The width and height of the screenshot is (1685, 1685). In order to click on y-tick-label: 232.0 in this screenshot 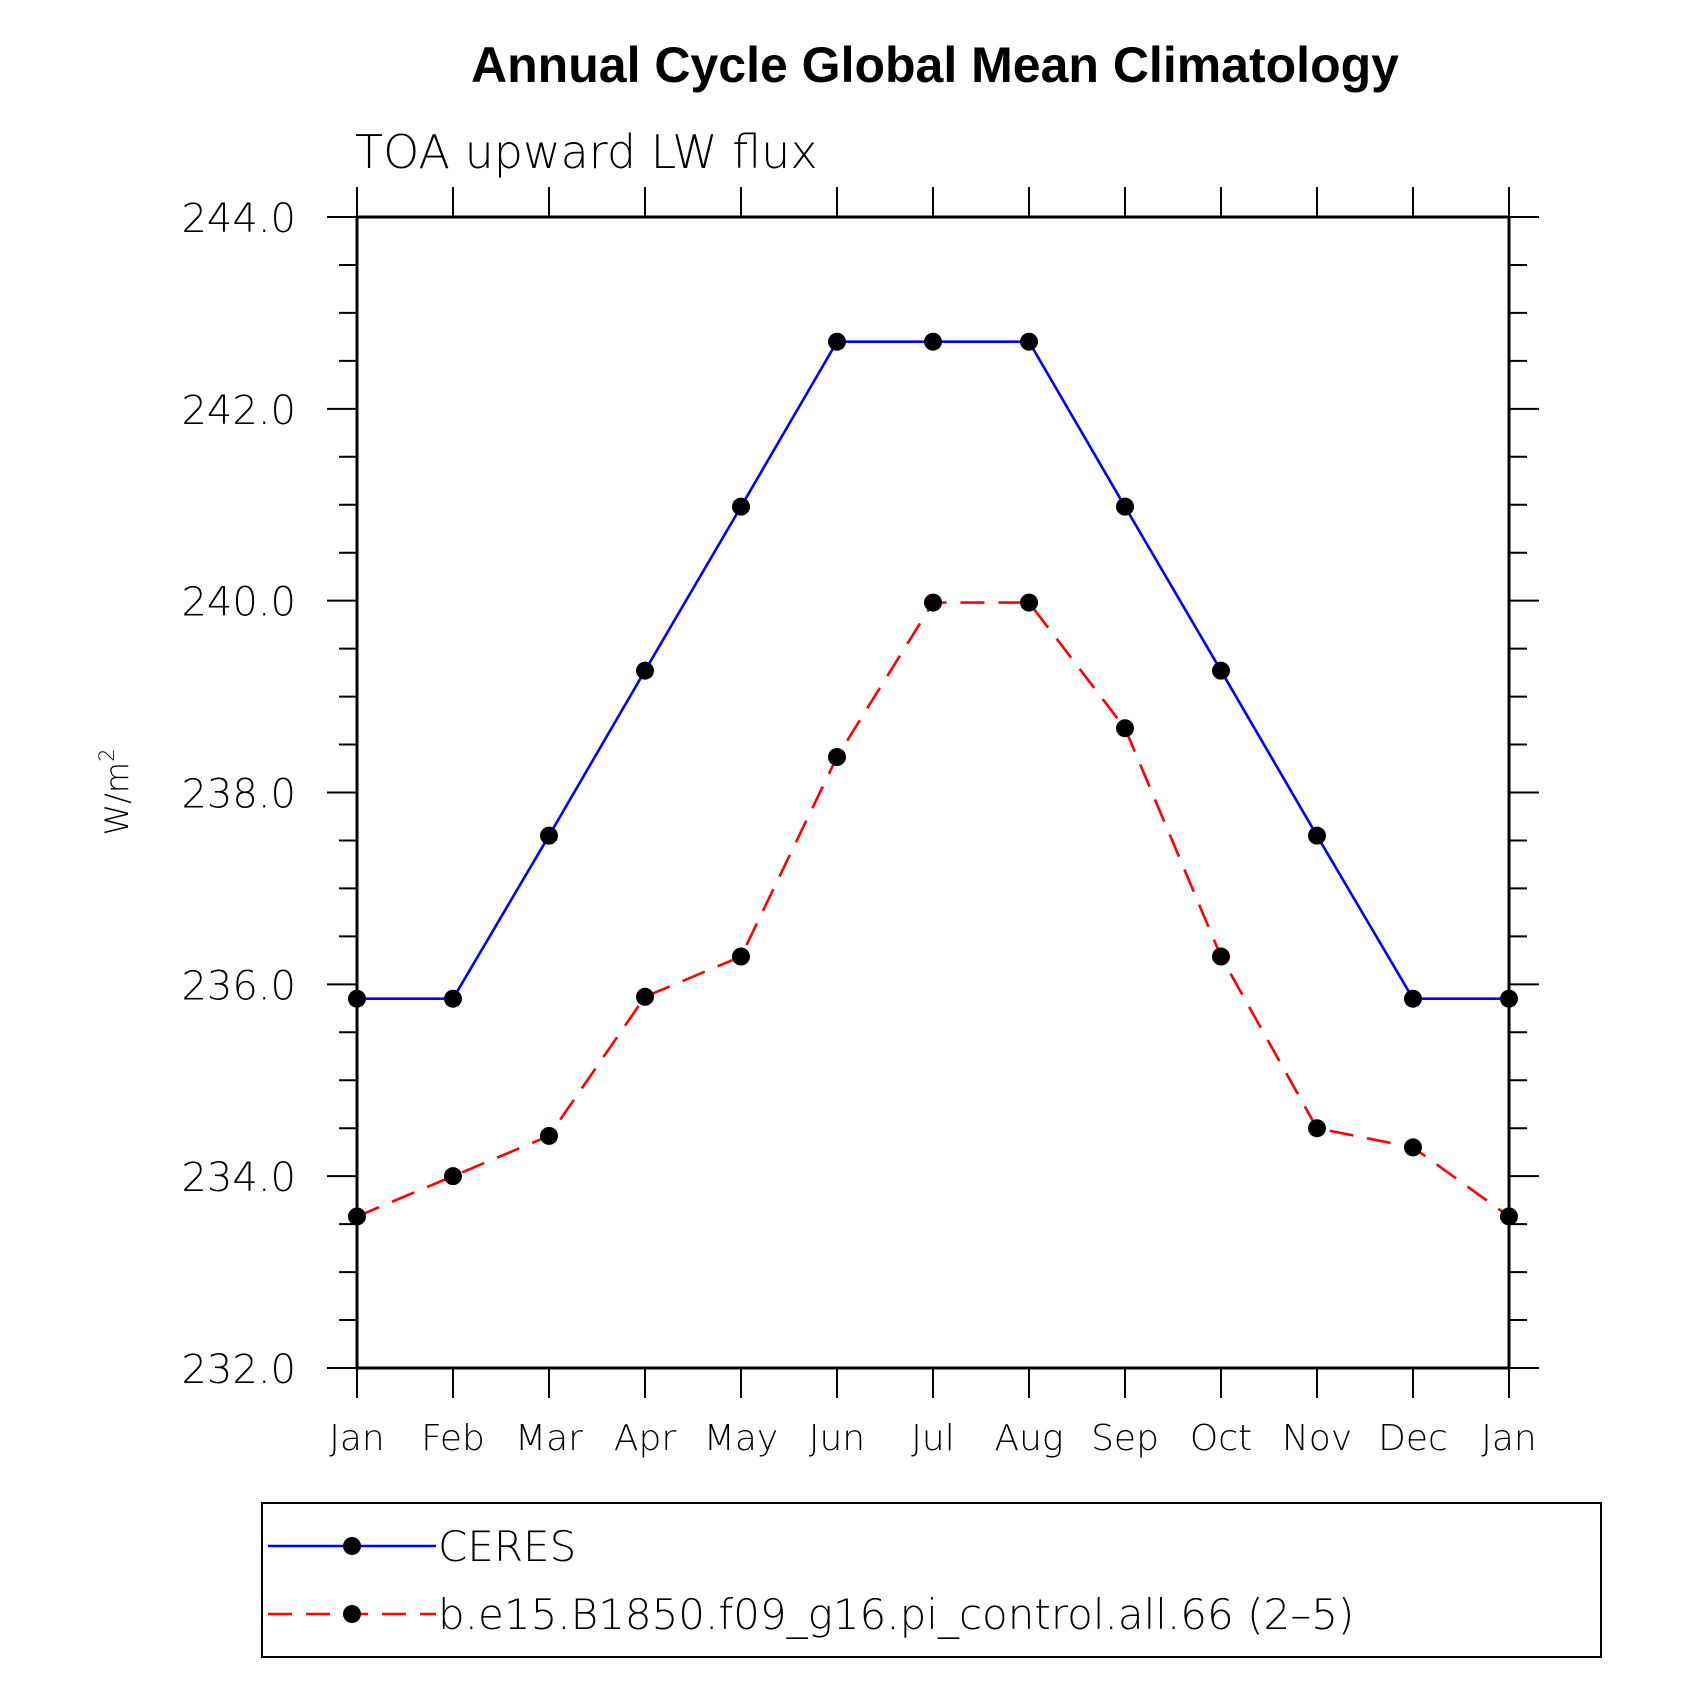, I will do `click(238, 1370)`.